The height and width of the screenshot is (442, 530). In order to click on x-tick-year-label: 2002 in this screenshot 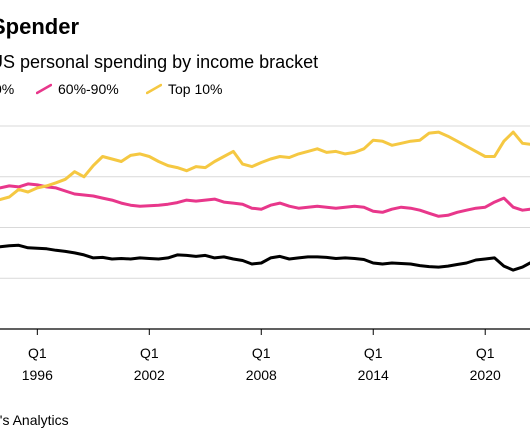, I will do `click(149, 375)`.